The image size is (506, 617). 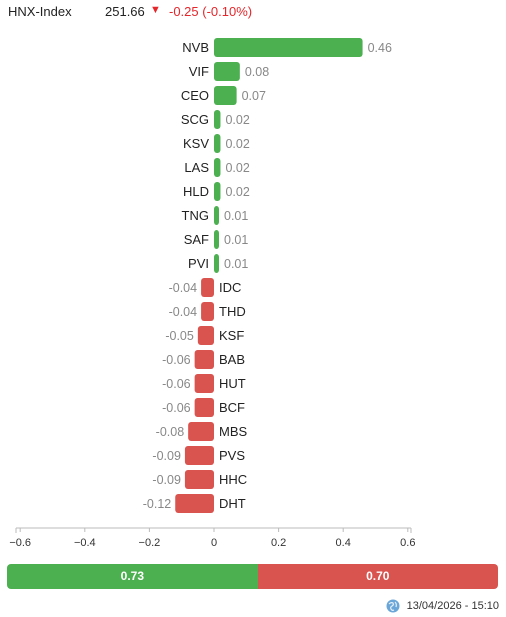 I want to click on value-label: 0.07, so click(x=254, y=96).